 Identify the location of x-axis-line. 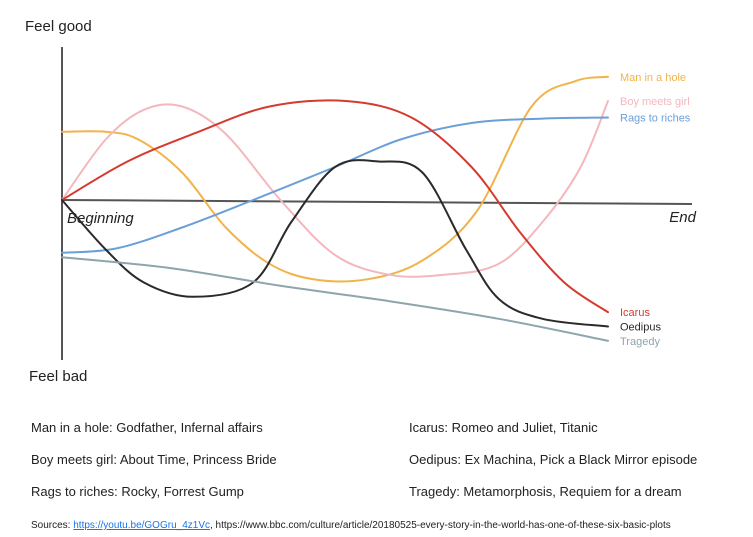
(377, 202).